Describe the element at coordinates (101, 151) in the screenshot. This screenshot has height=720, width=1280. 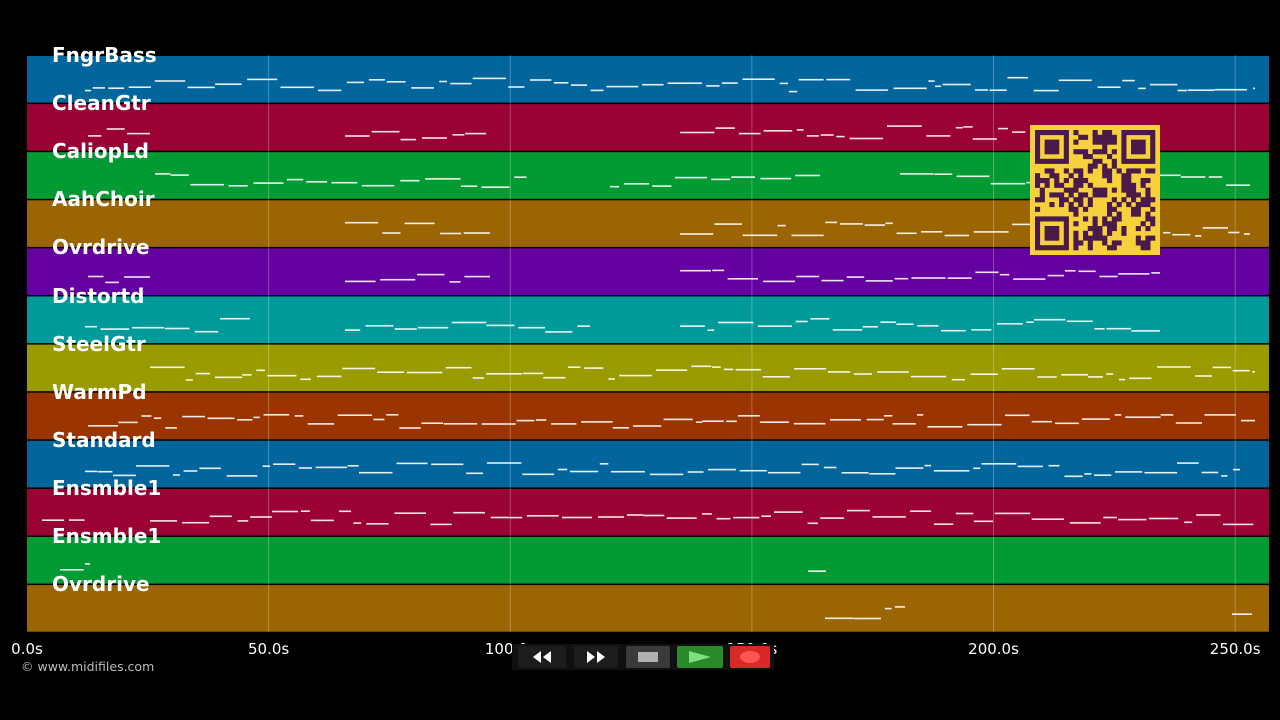
I see `track-label: CaliopLd` at that location.